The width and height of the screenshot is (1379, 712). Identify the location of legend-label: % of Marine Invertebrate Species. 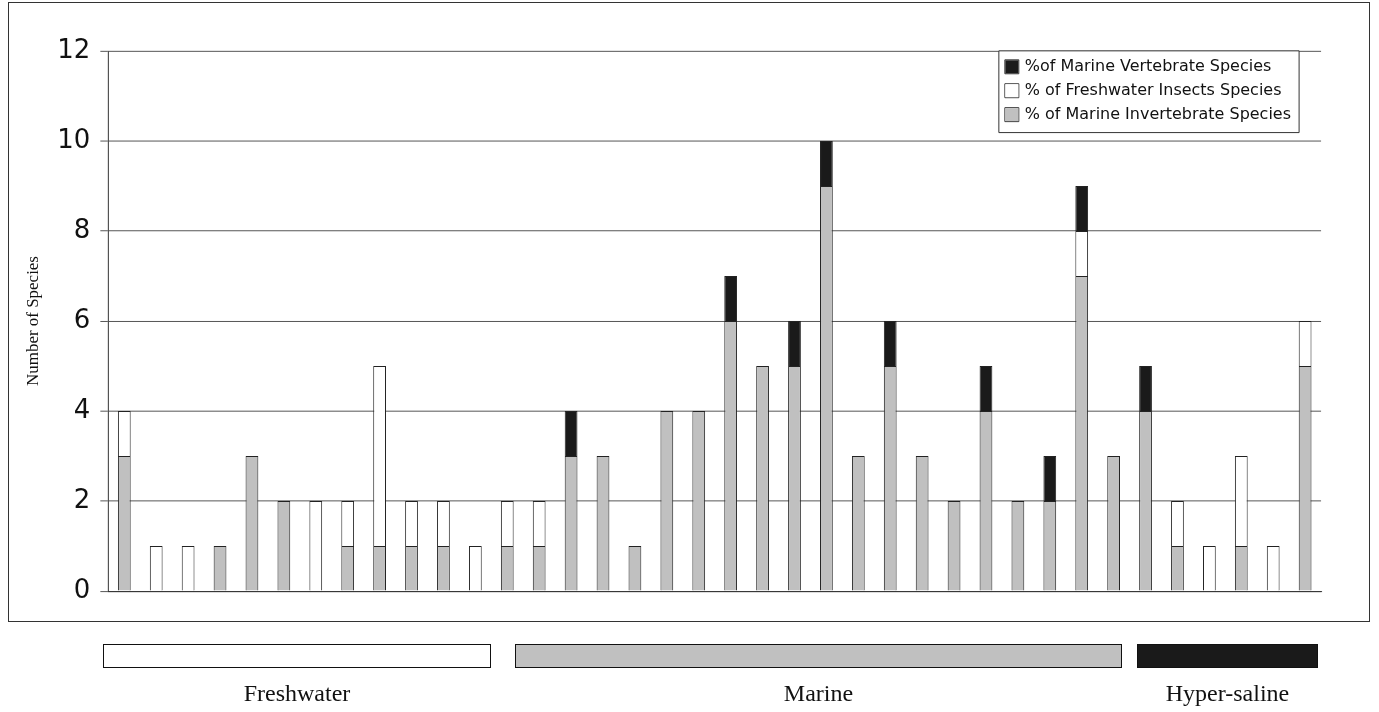
(1157, 113).